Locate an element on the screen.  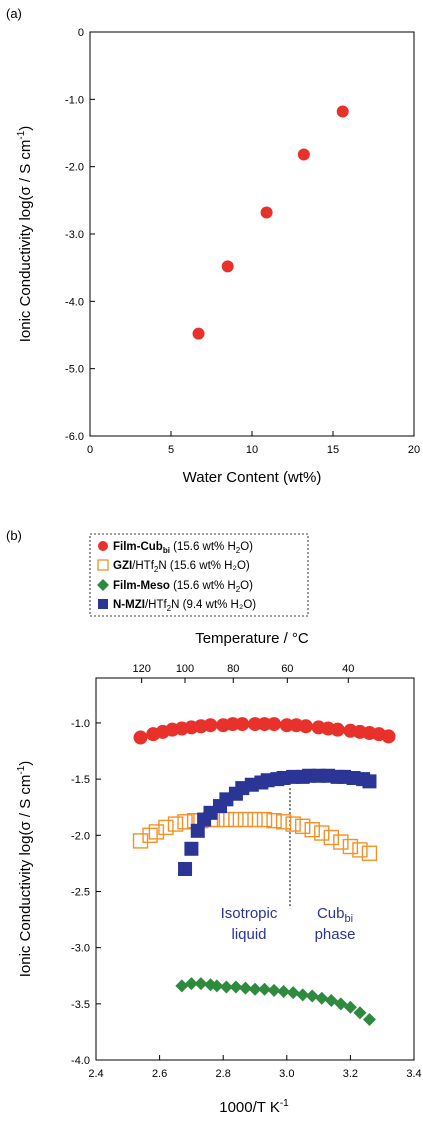
top-axis-label: Temperature / °C is located at coordinates (252, 638).